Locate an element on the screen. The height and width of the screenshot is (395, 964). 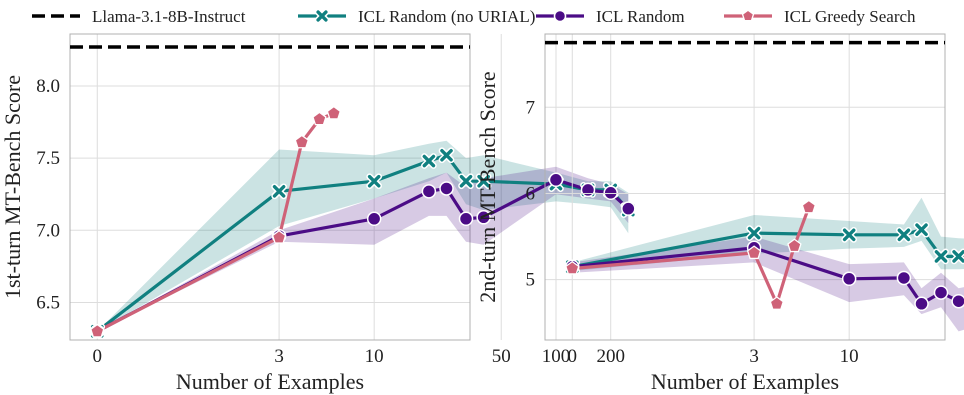
y-tick-label: 5 is located at coordinates (531, 280).